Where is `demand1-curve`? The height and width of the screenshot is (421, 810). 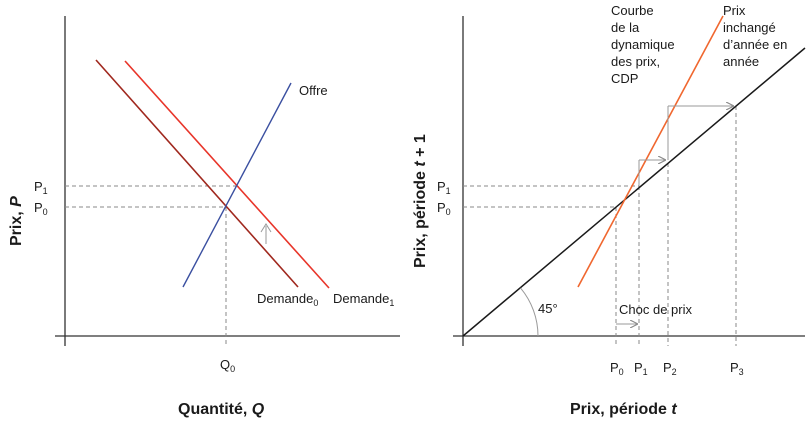 demand1-curve is located at coordinates (227, 174).